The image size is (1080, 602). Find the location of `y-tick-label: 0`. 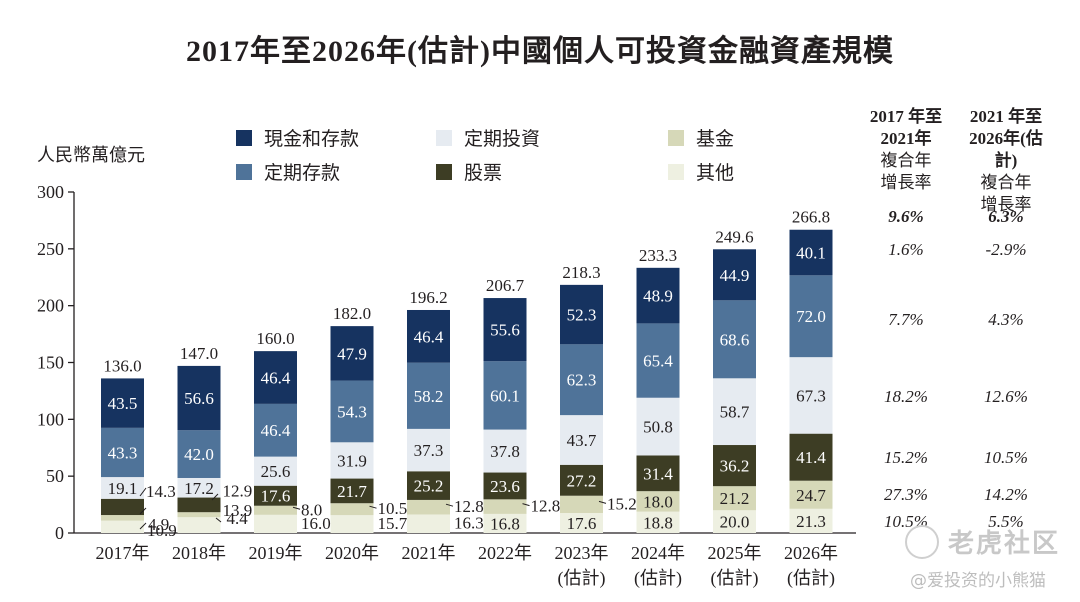

y-tick-label: 0 is located at coordinates (59, 533).